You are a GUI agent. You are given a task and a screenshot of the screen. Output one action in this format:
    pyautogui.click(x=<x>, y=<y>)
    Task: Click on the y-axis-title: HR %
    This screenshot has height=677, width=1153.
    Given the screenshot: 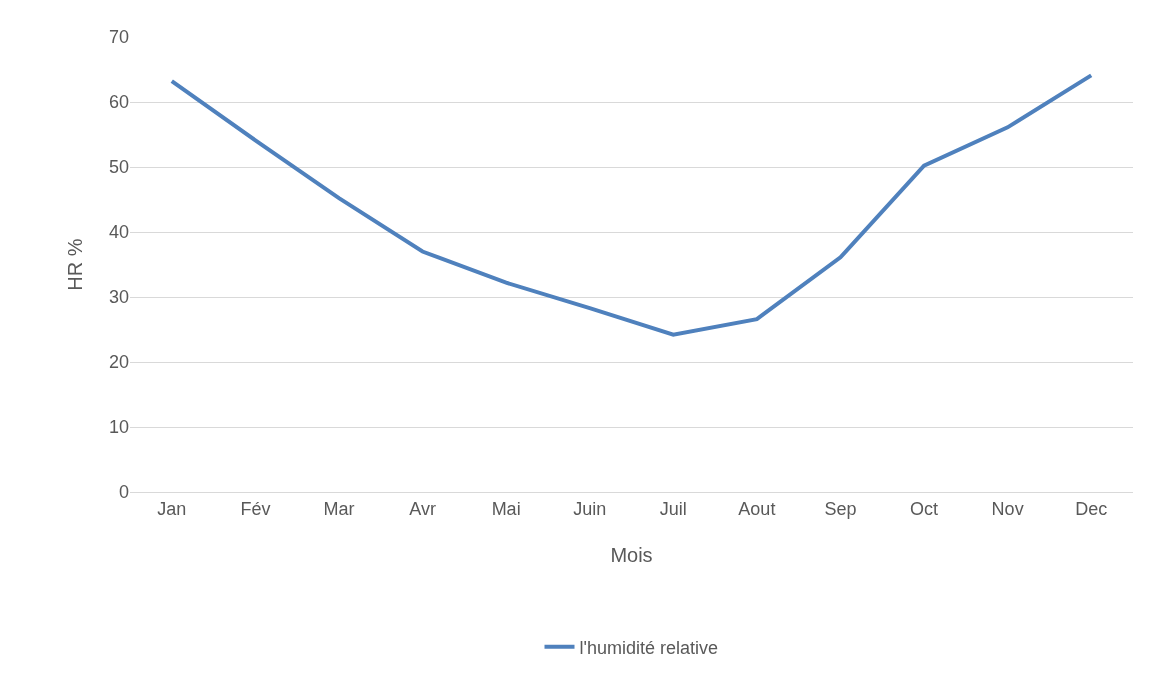 What is the action you would take?
    pyautogui.click(x=75, y=264)
    